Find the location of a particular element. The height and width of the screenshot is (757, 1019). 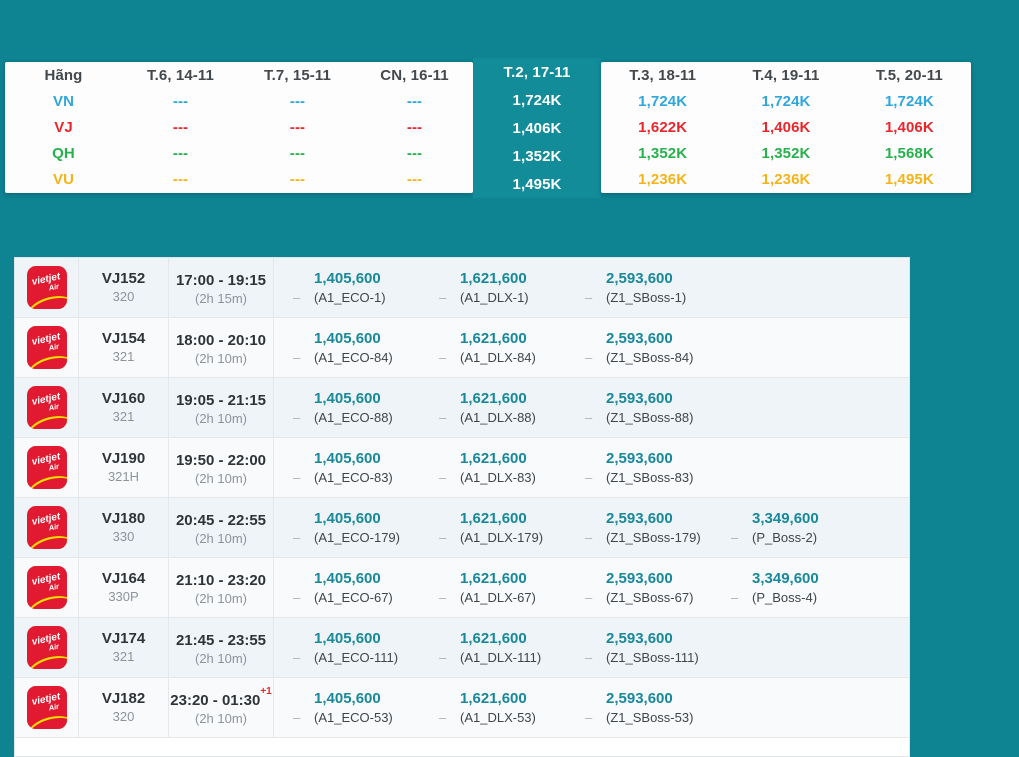

calendar-selected-fare: 1,352K is located at coordinates (537, 156).